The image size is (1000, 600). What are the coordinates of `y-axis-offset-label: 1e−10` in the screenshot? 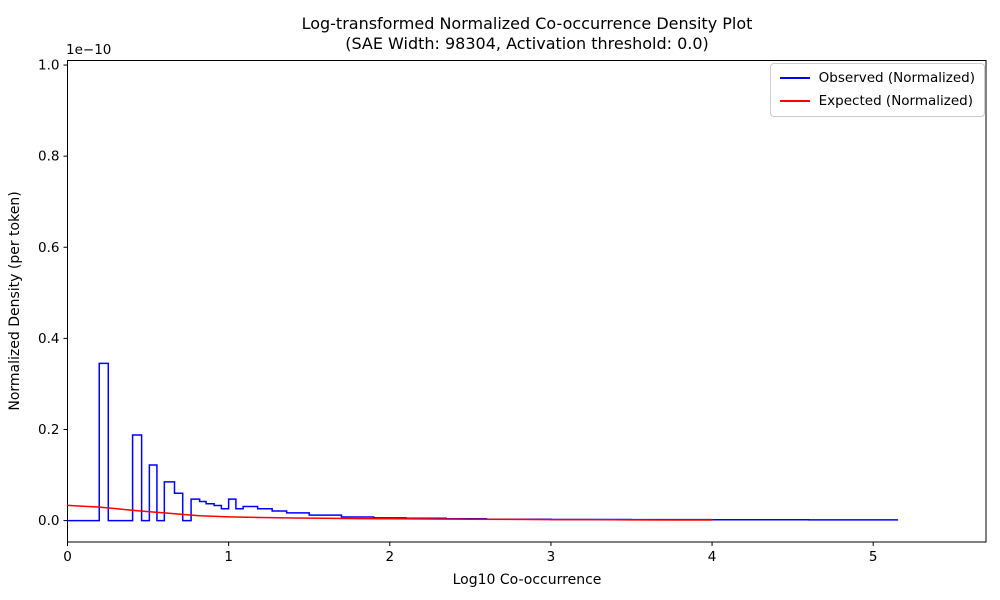 It's located at (88, 50).